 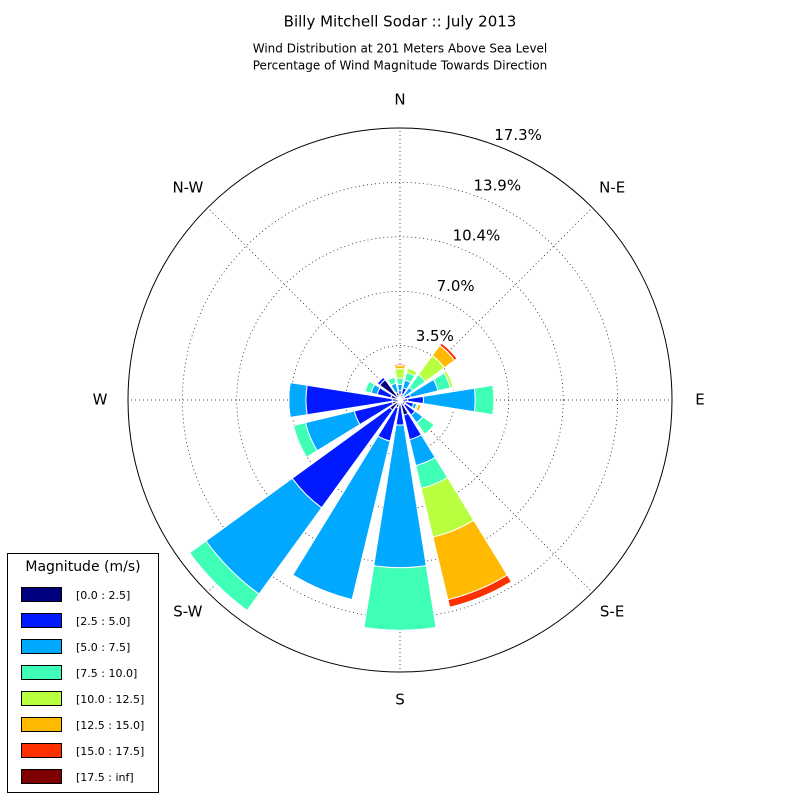 What do you see at coordinates (400, 22) in the screenshot?
I see `chart-title: Billy Mitchell Sodar :: July 2013` at bounding box center [400, 22].